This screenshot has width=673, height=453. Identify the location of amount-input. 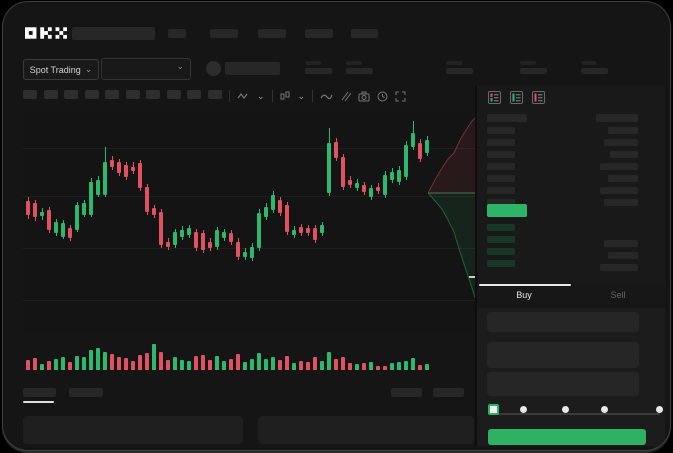
(563, 355).